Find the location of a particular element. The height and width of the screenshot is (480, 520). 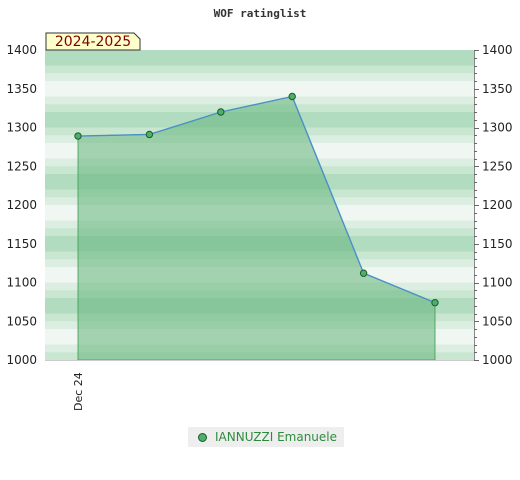

right-y-axis: 1000 1050 1100 1150 1200 1250 1300 1350 1400 is located at coordinates (493, 205).